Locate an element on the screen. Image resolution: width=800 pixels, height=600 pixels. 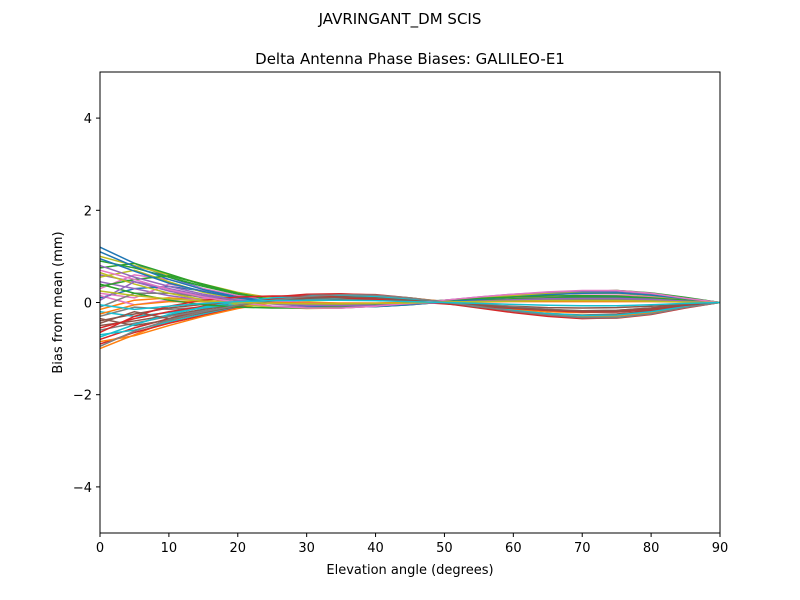
x-tick-label: 40 is located at coordinates (375, 548).